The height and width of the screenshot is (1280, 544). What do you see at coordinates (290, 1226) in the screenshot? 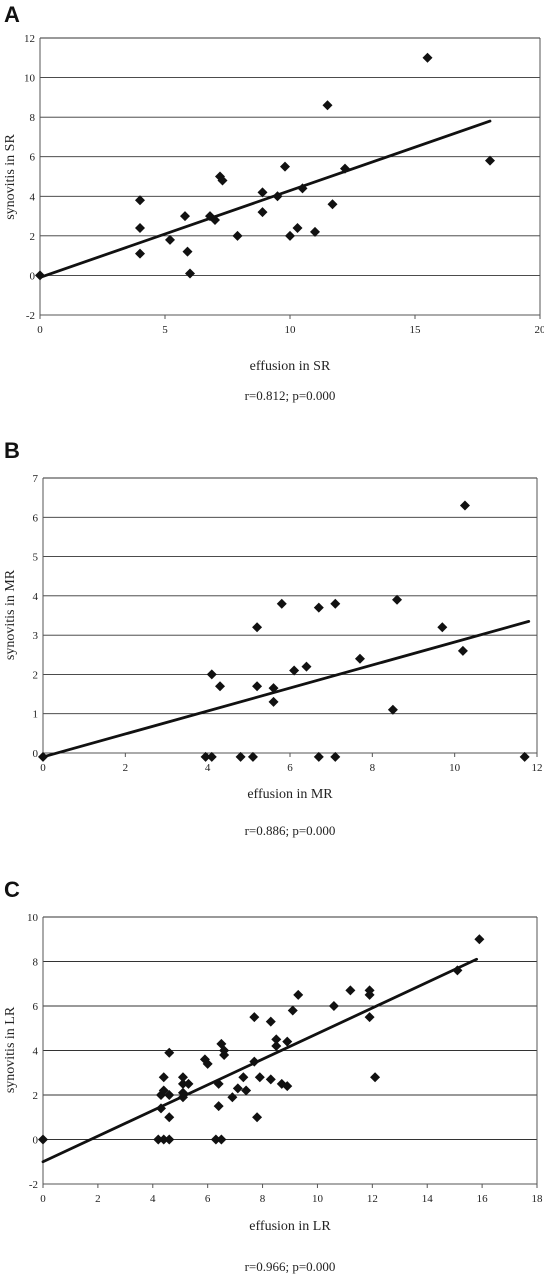
I see `panel-c-xlabel: effusion in LR` at bounding box center [290, 1226].